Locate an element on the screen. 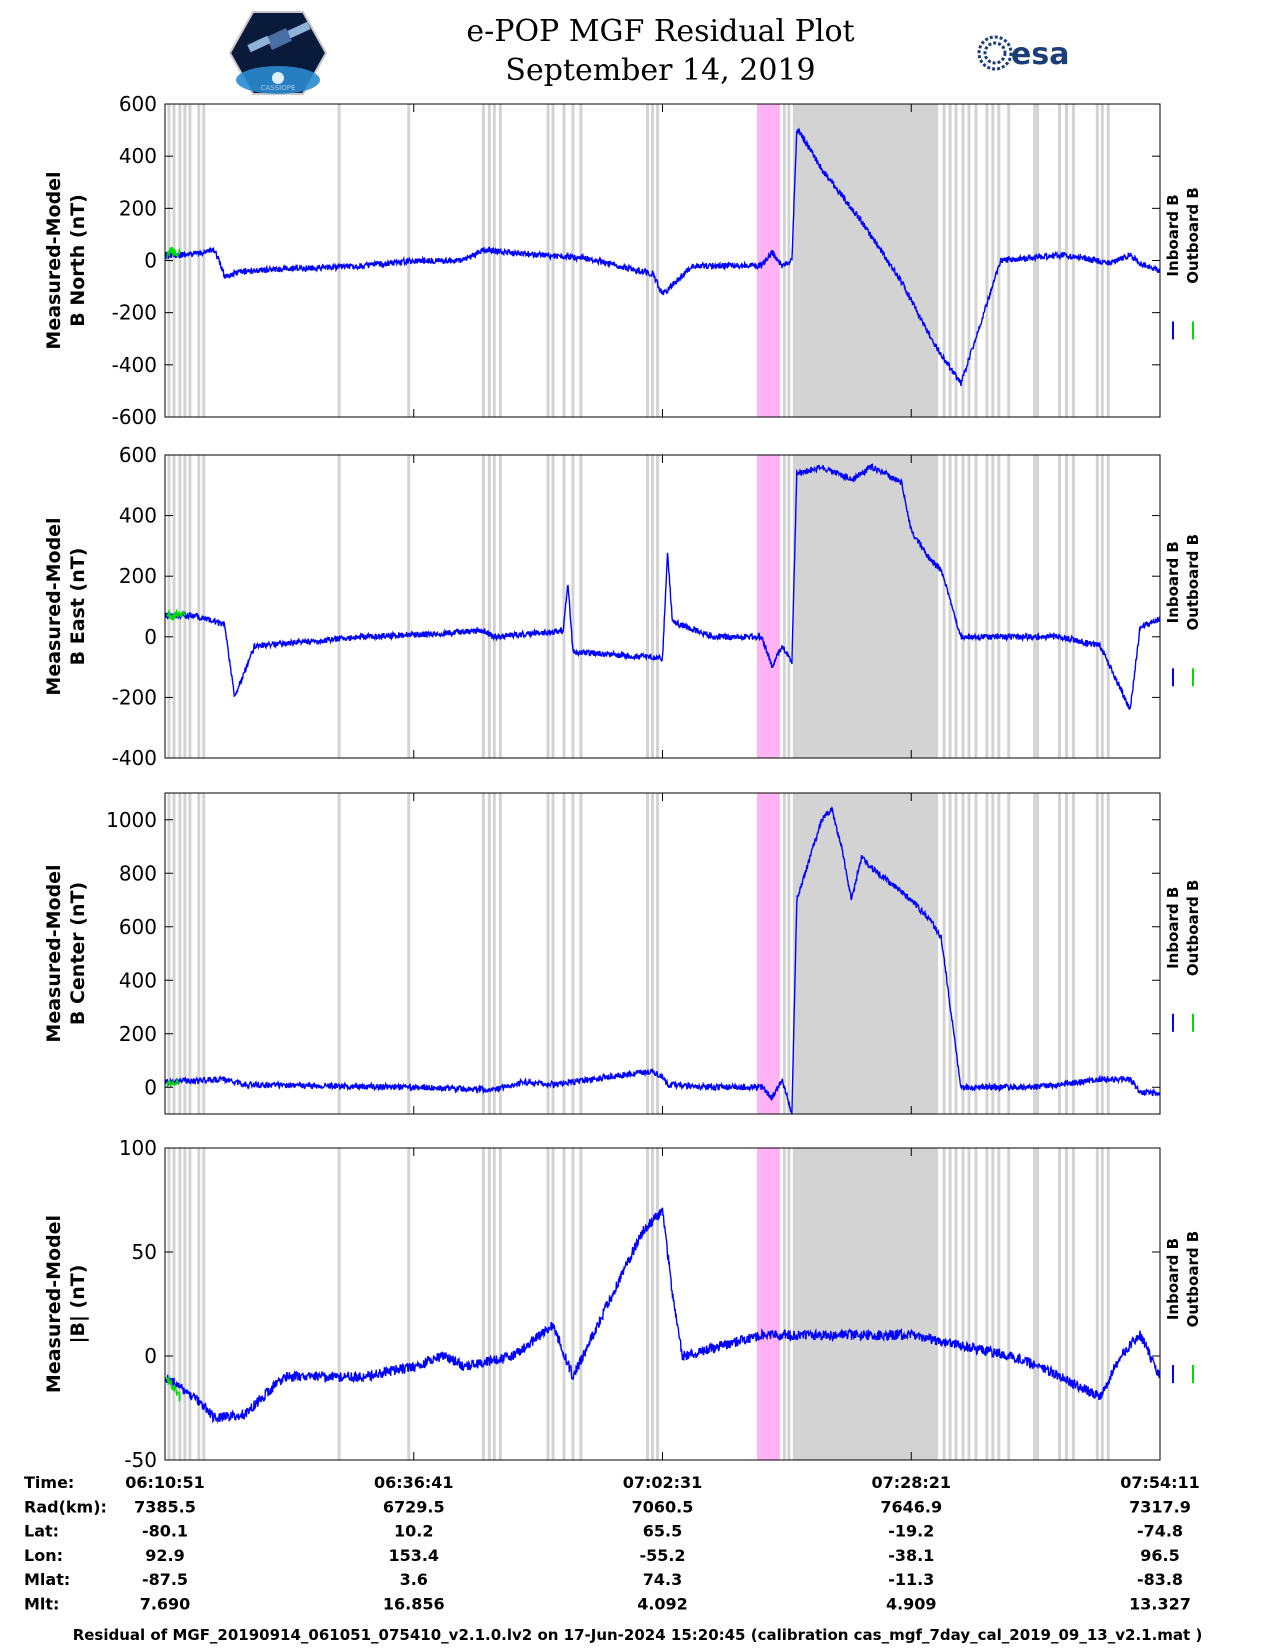  series-inboard-line is located at coordinates (662, 257).